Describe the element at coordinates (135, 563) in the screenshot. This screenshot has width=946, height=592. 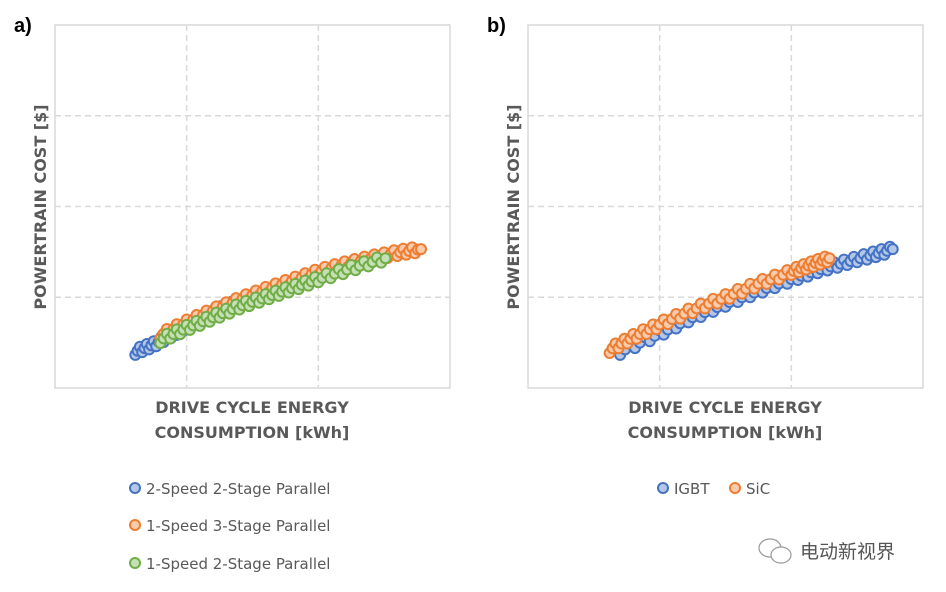
I see `legend-marker-1speed-2stage` at that location.